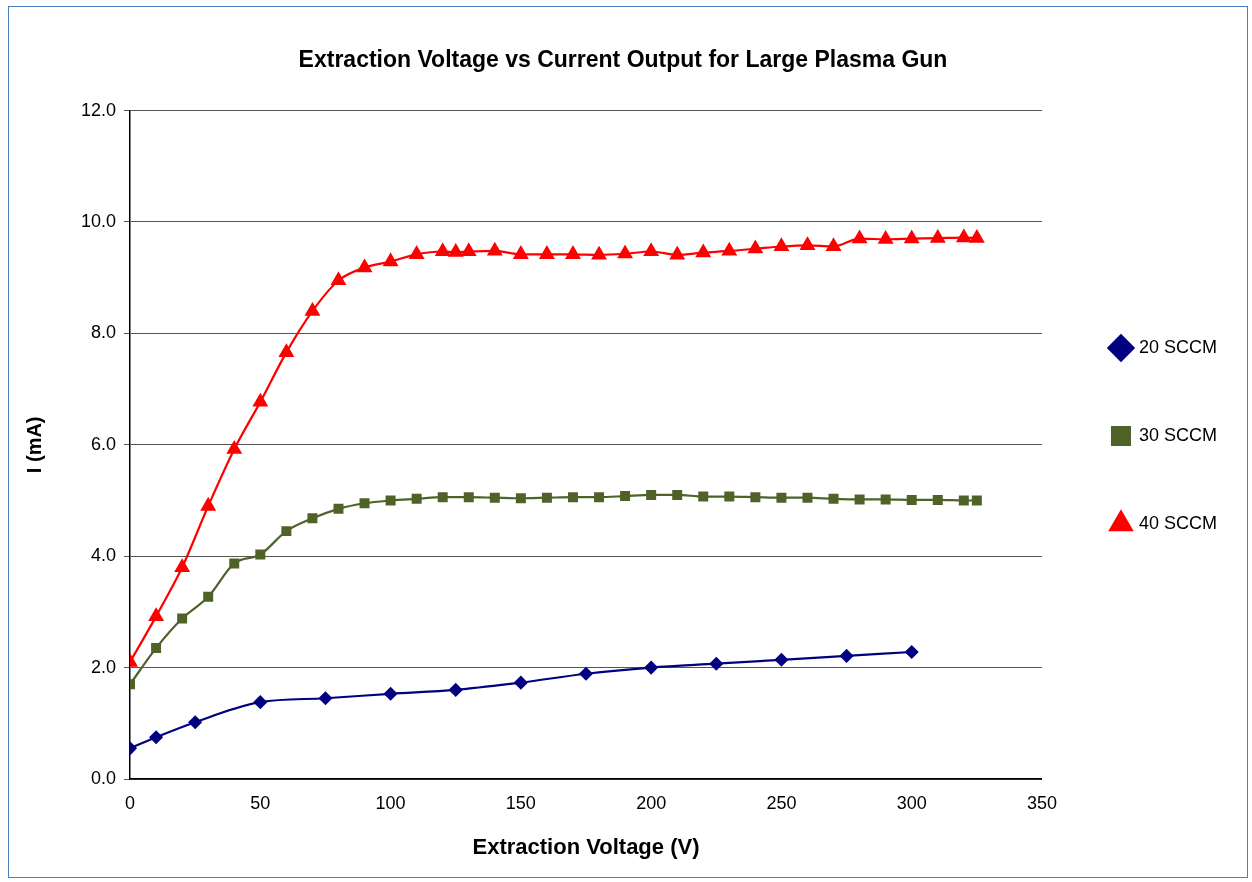  What do you see at coordinates (911, 802) in the screenshot?
I see `x-tick-label: 300` at bounding box center [911, 802].